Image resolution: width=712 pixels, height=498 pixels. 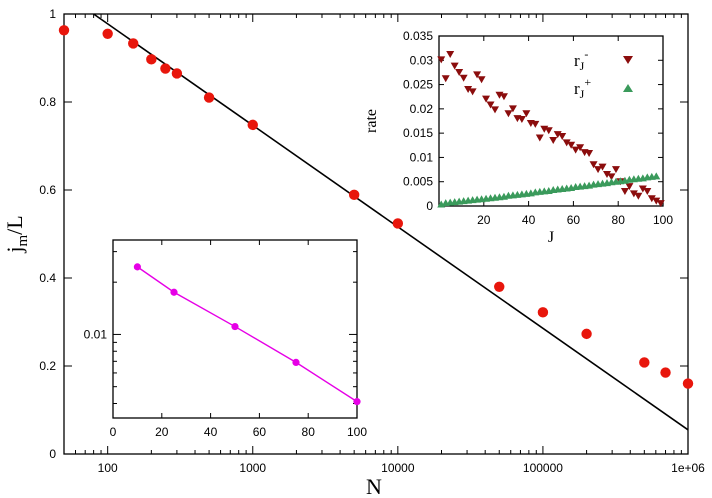 What do you see at coordinates (628, 88) in the screenshot?
I see `legend-marker-r-plus` at bounding box center [628, 88].